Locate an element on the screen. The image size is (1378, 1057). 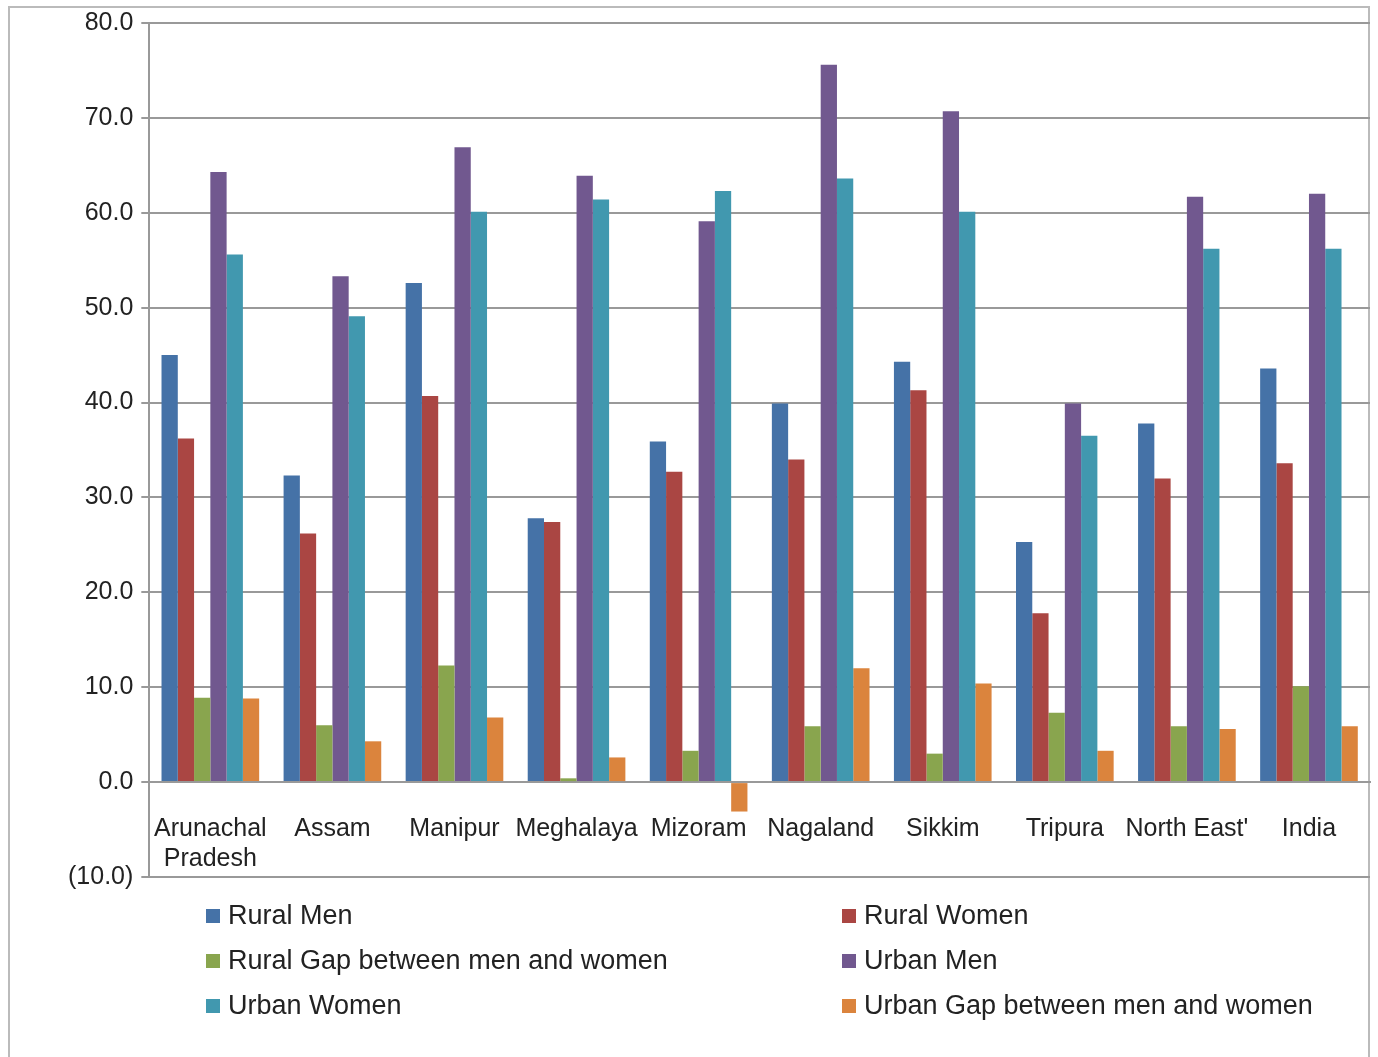
x-tick-label: Arunachal Pradesh is located at coordinates (210, 842).